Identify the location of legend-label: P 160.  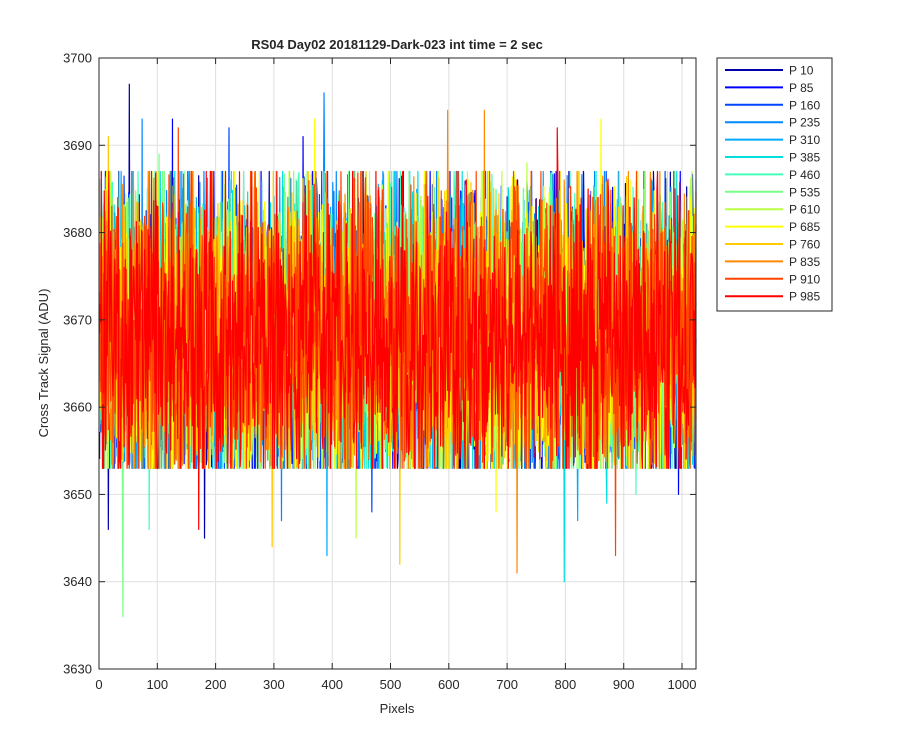
(804, 105).